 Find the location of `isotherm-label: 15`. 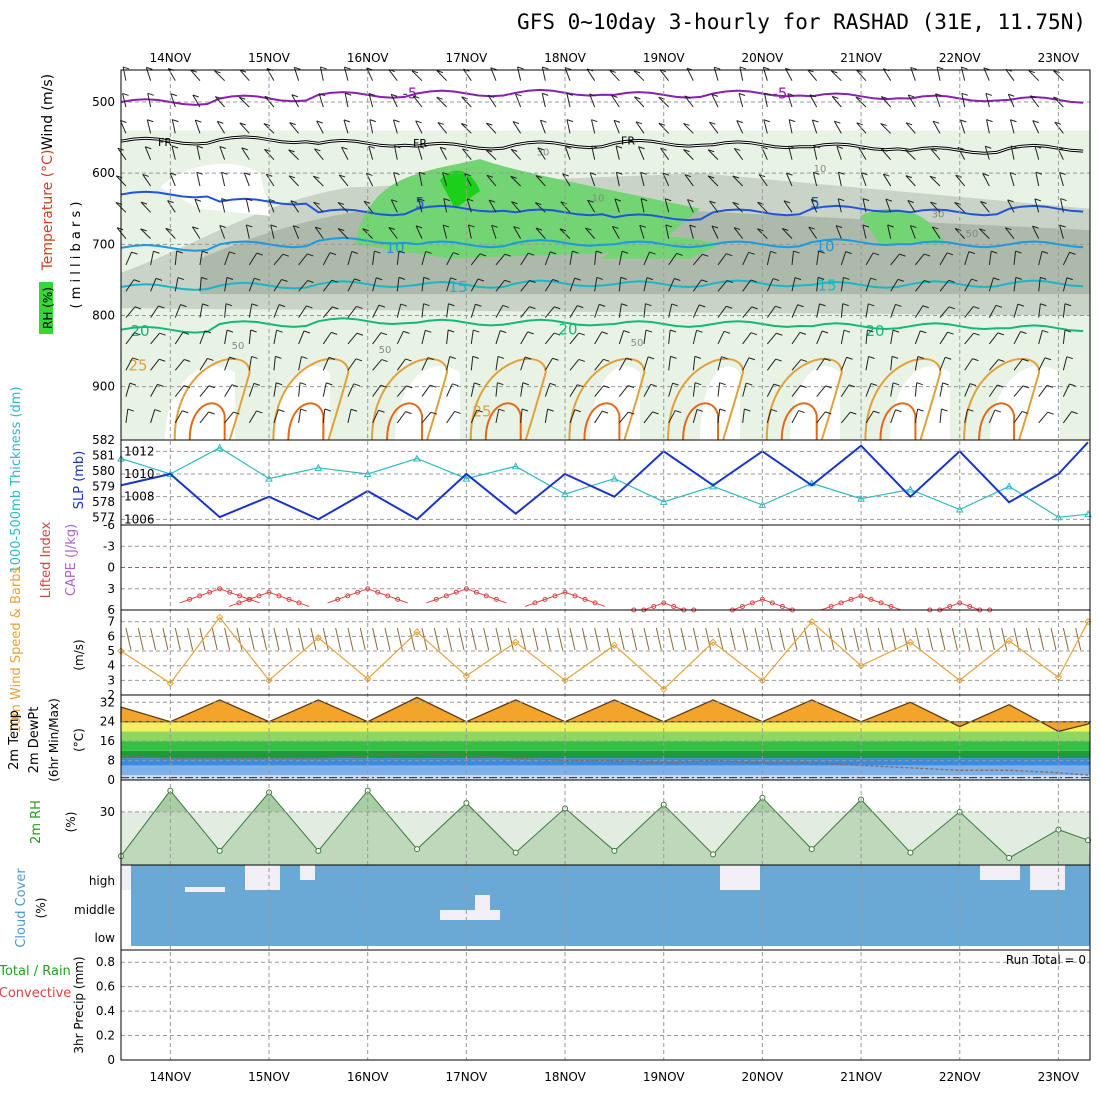

isotherm-label: 15 is located at coordinates (457, 287).